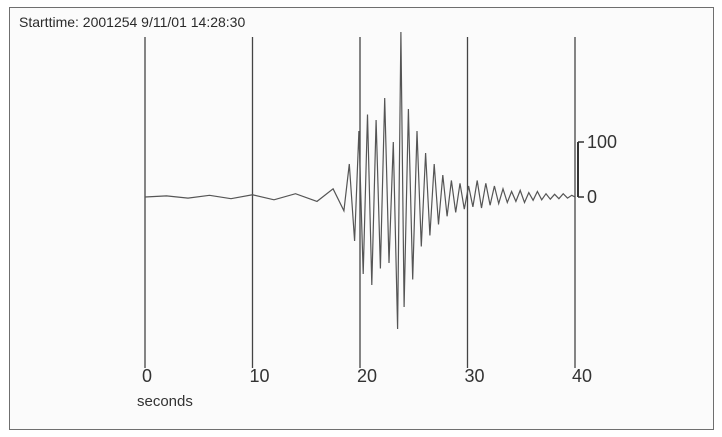 The height and width of the screenshot is (437, 722). What do you see at coordinates (475, 376) in the screenshot?
I see `x-tick-label-30: 30` at bounding box center [475, 376].